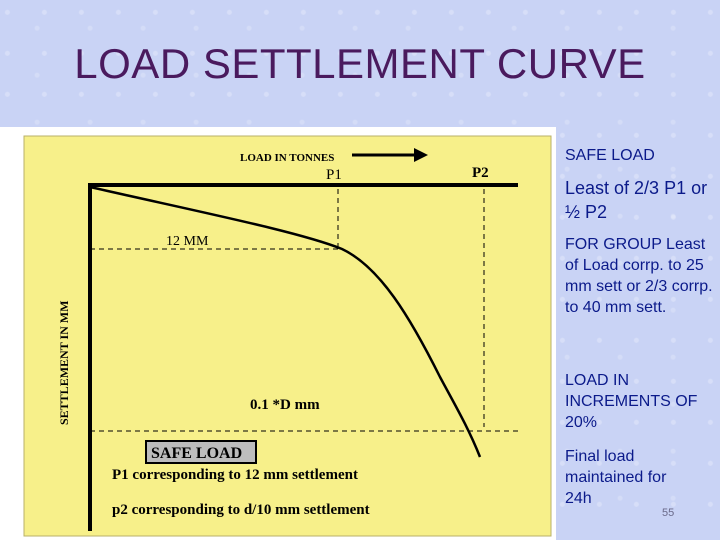  I want to click on sidebar-least-of: Least of 2/3 P1 or ½ P2, so click(636, 200).